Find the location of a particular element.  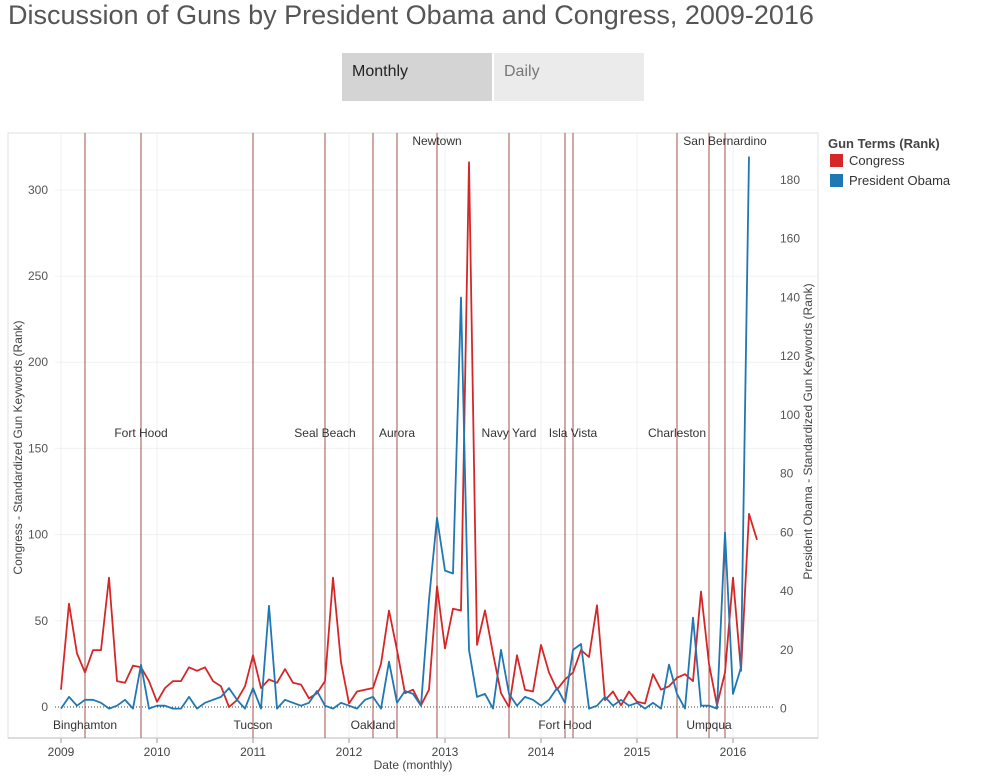

y-tick-label-left: 50 is located at coordinates (42, 621).